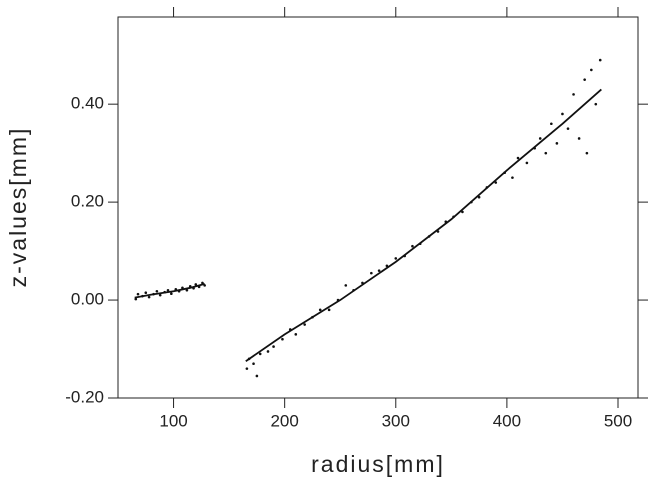  Describe the element at coordinates (378, 464) in the screenshot. I see `x-axis-title: radius[mm]` at that location.